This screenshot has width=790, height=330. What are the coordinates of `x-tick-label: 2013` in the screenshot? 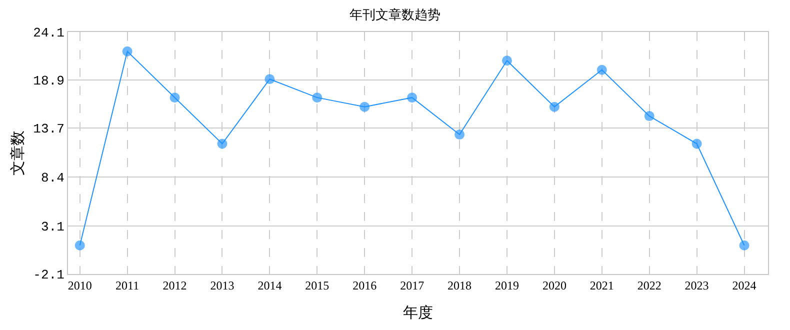 It's located at (222, 285).